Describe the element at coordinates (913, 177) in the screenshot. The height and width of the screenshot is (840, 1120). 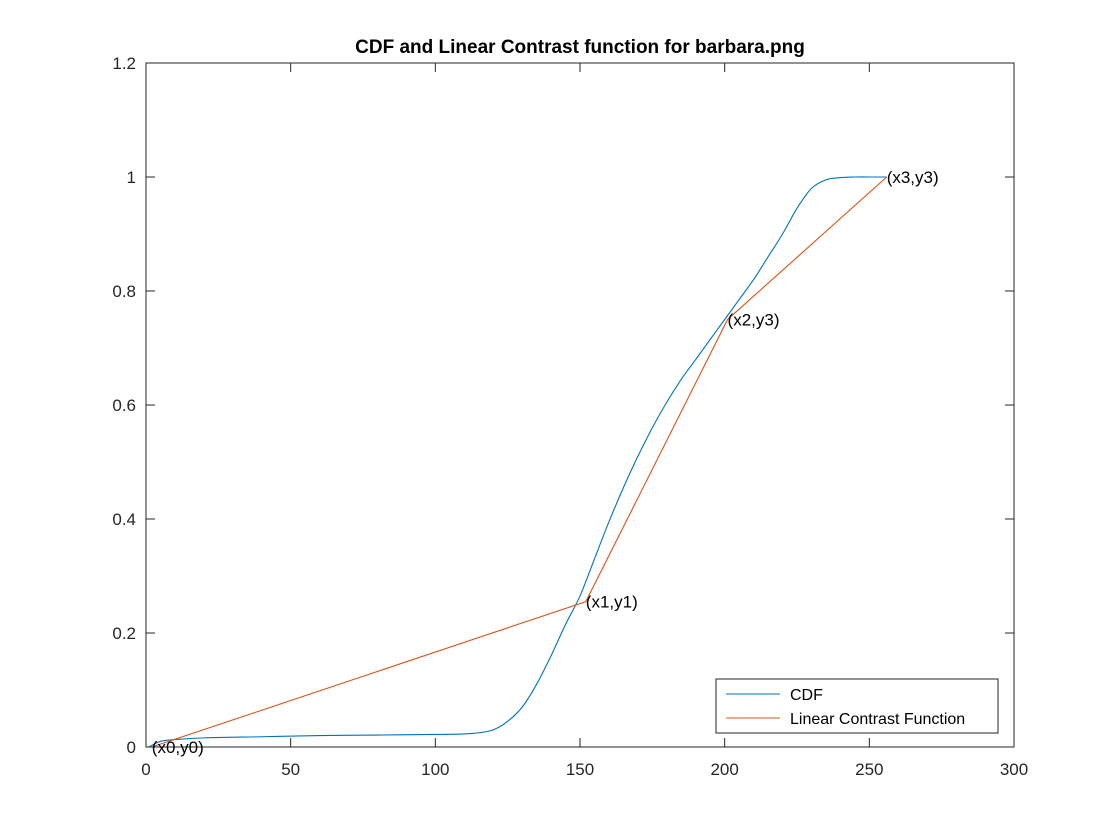
I see `annotation-label: (x3,y3)` at that location.